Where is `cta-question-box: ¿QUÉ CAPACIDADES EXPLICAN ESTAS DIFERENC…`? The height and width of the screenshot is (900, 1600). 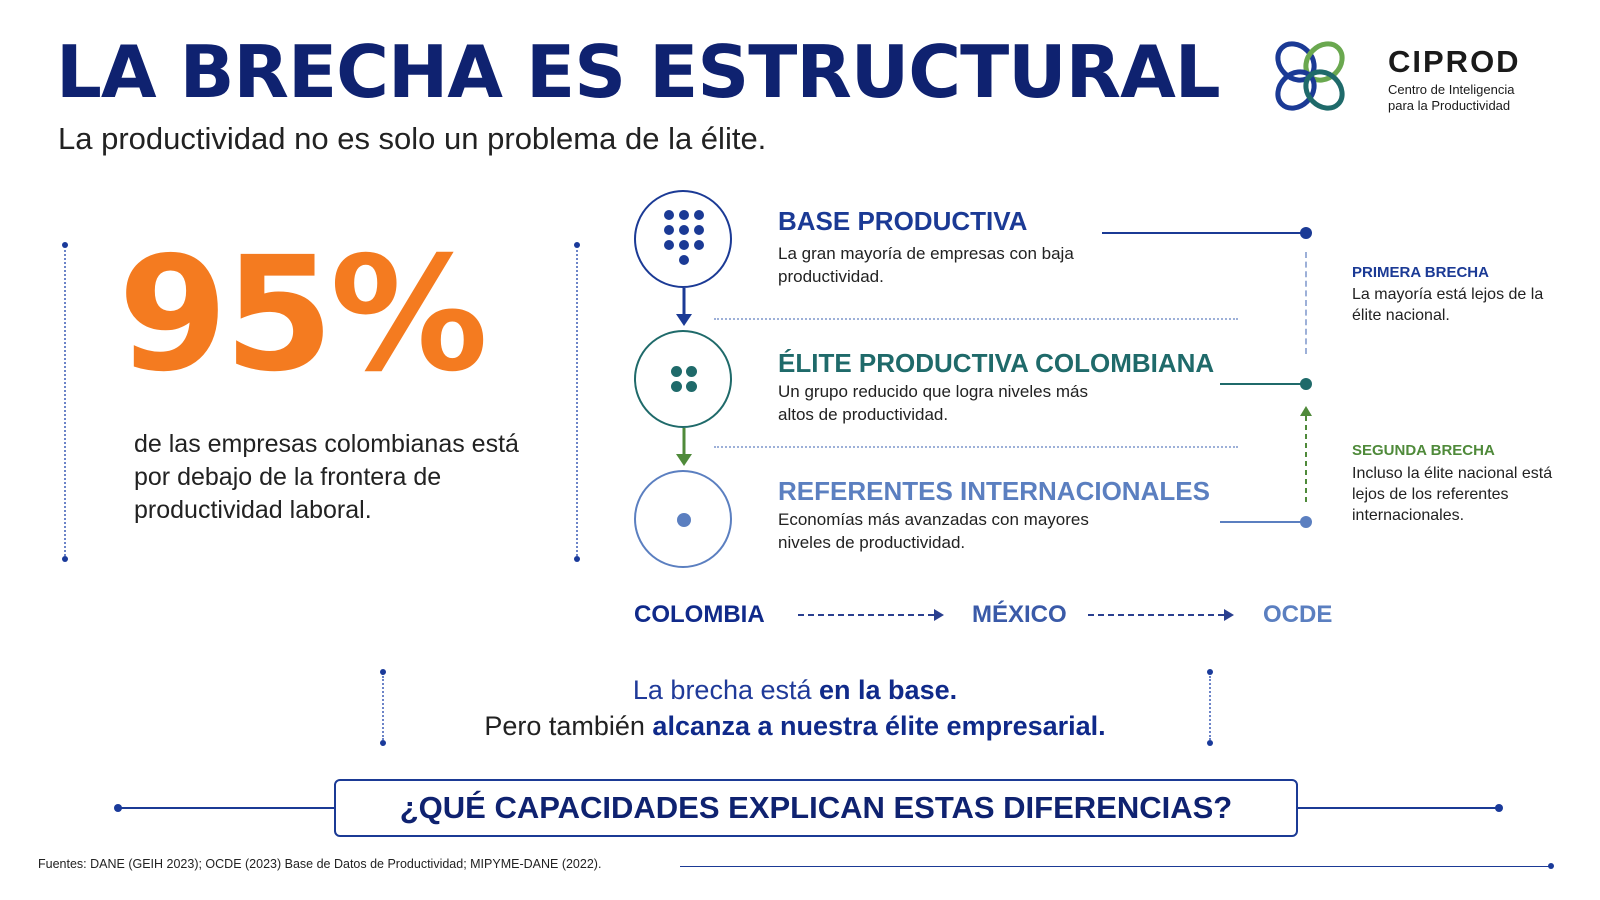
cta-question-box: ¿QUÉ CAPACIDADES EXPLICAN ESTAS DIFERENC… is located at coordinates (816, 808).